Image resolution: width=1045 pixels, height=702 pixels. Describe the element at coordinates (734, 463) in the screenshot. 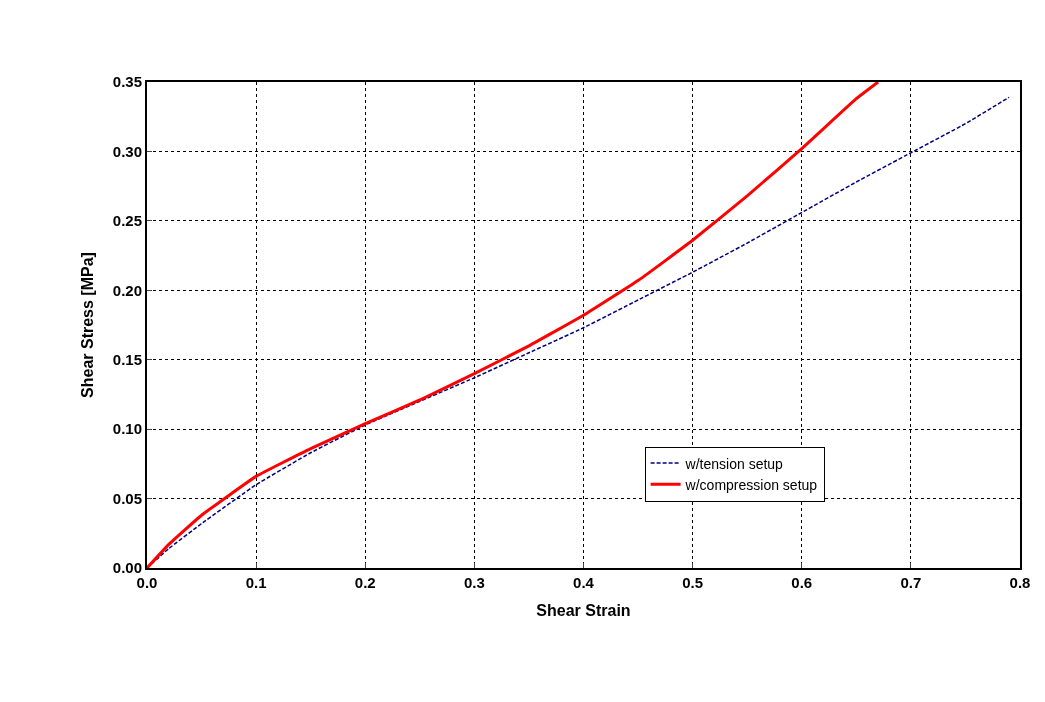

I see `legend-label: w/tension setup` at that location.